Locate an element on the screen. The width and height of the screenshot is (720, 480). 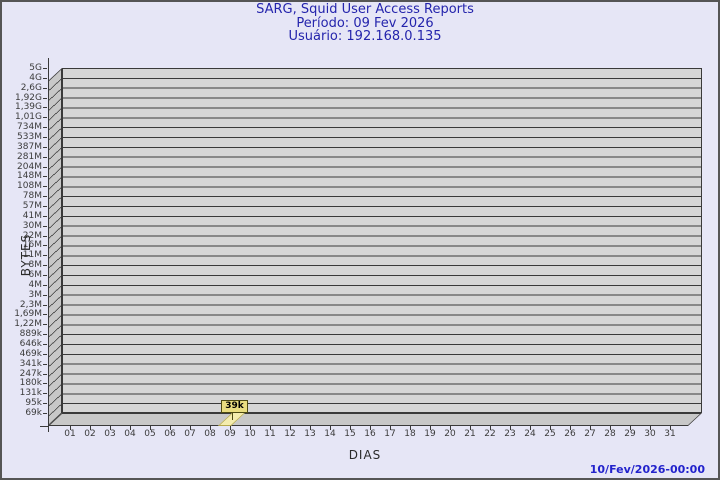
y-axis-line is located at coordinates (48, 245).